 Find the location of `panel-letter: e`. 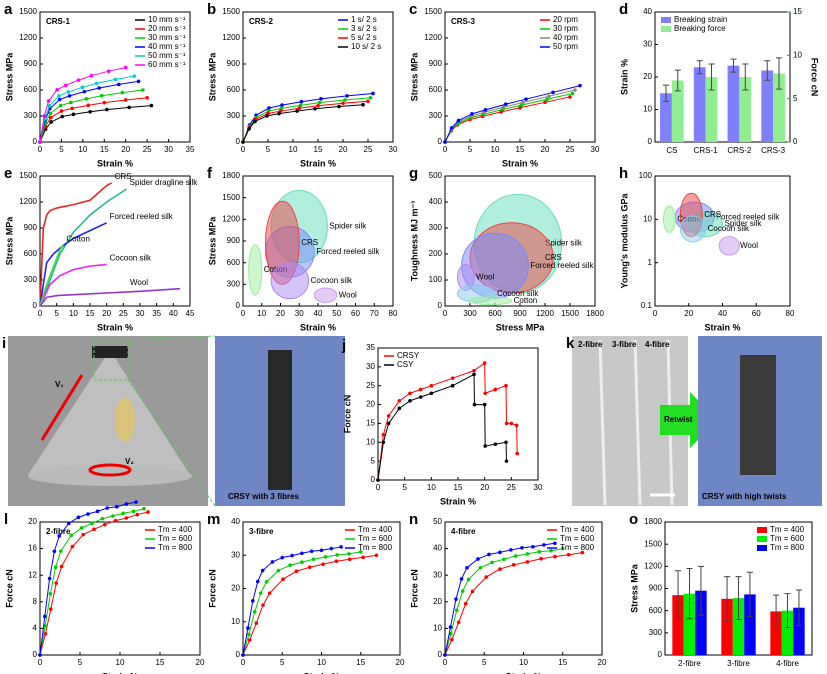

panel-letter: e is located at coordinates (8, 173).